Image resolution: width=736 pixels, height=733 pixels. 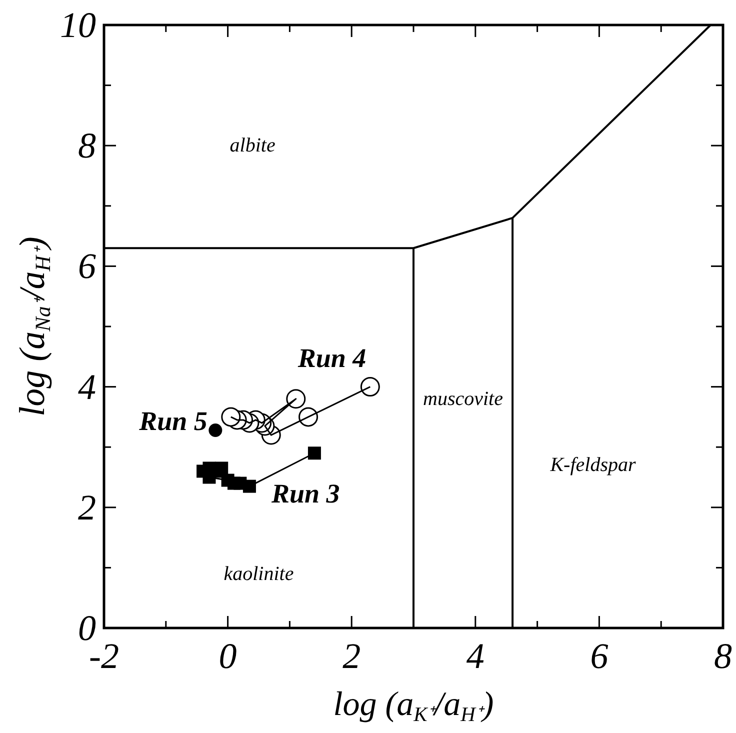 What do you see at coordinates (723, 656) in the screenshot?
I see `x-tick-label: 8` at bounding box center [723, 656].